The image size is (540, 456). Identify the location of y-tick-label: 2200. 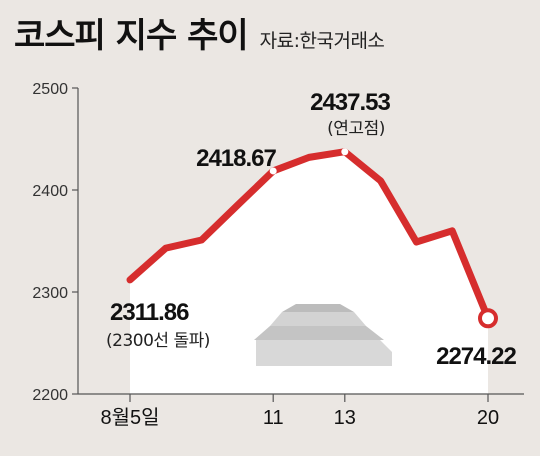
(50, 395).